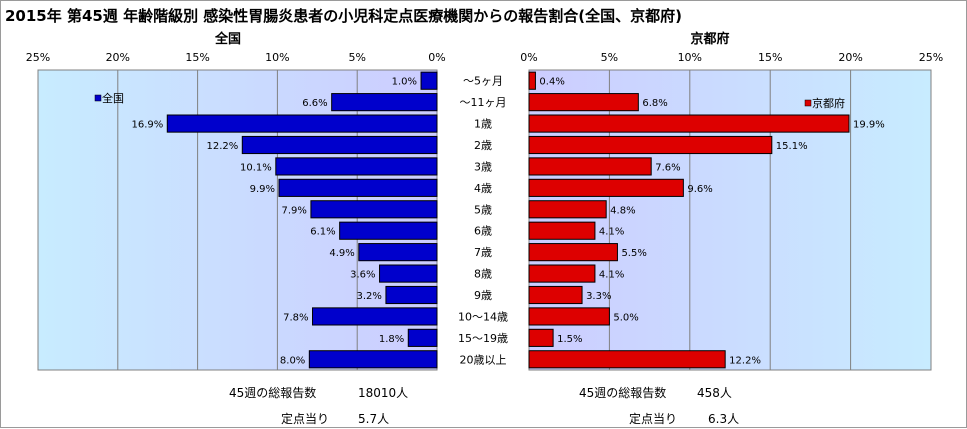 The image size is (967, 429). What do you see at coordinates (483, 166) in the screenshot?
I see `category-label: 3歳` at bounding box center [483, 166].